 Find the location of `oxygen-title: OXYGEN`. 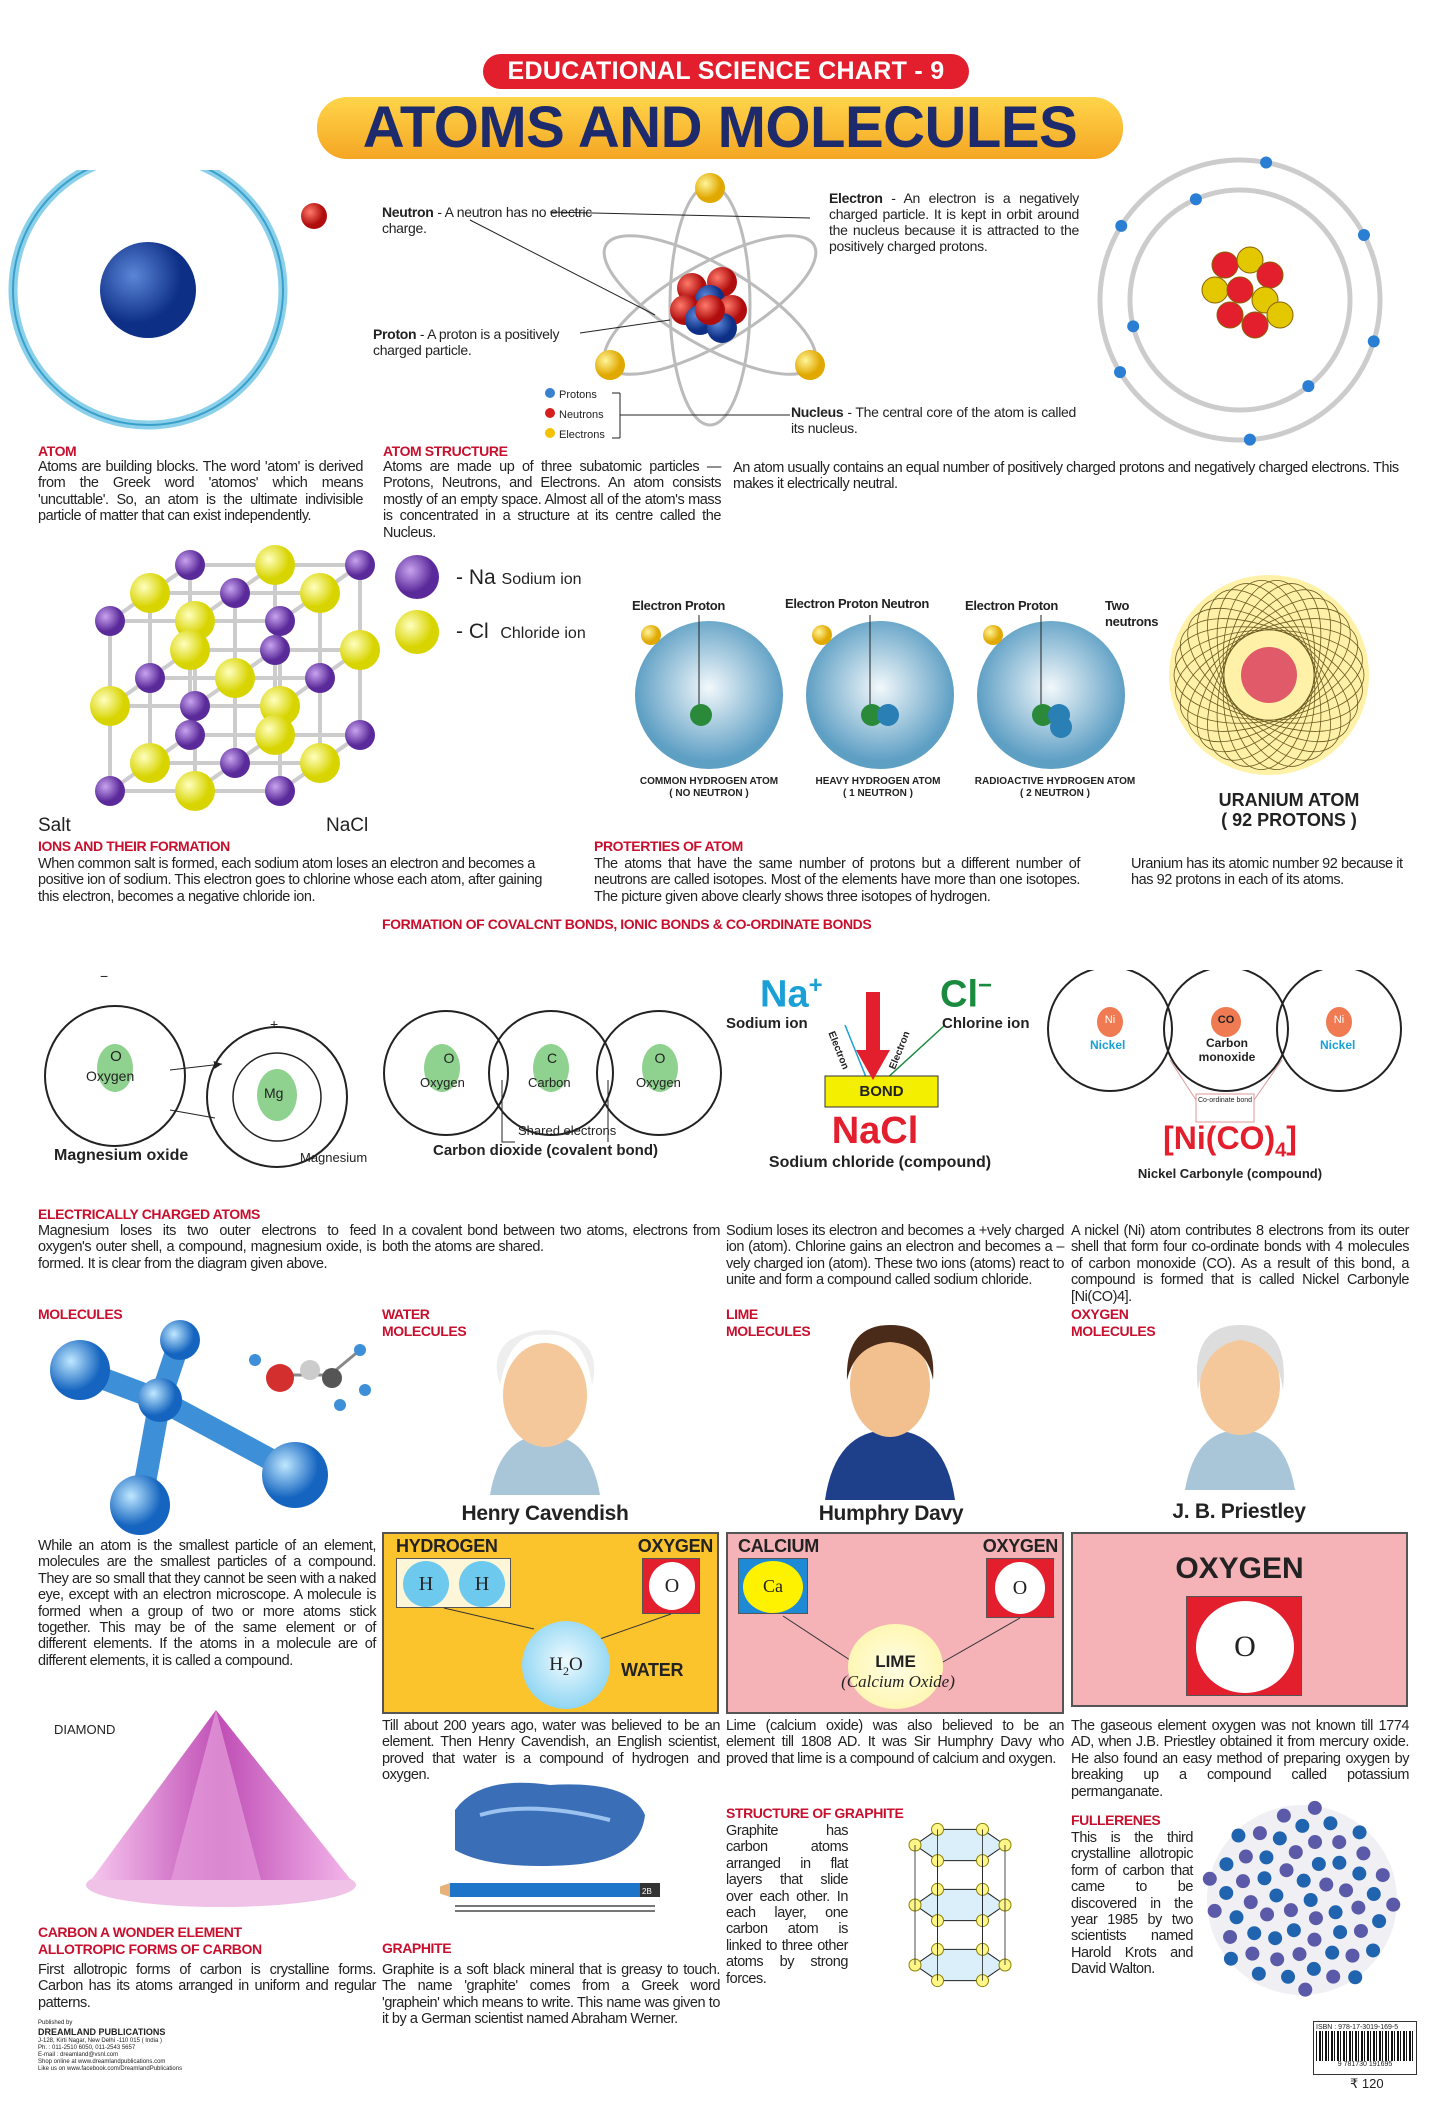

oxygen-title: OXYGEN is located at coordinates (675, 1546).